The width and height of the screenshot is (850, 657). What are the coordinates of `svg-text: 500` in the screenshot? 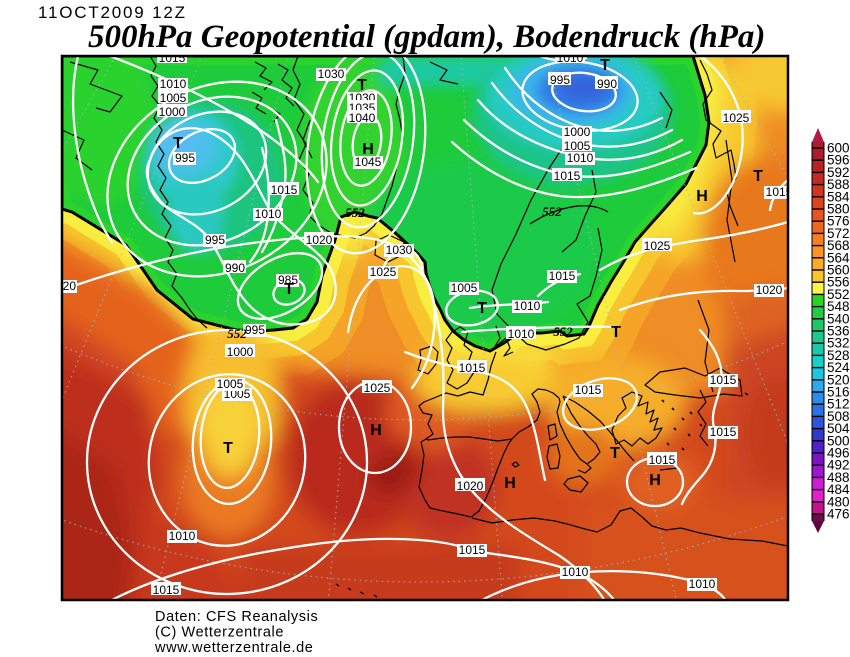 It's located at (838, 440).